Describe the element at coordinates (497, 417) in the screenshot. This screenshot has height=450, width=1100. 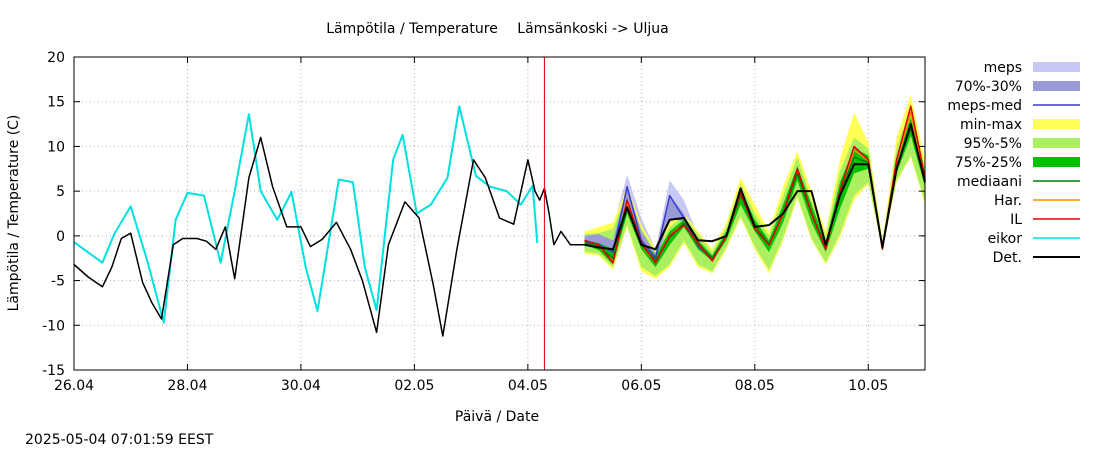
I see `x-axis-label: Päivä / Date` at that location.